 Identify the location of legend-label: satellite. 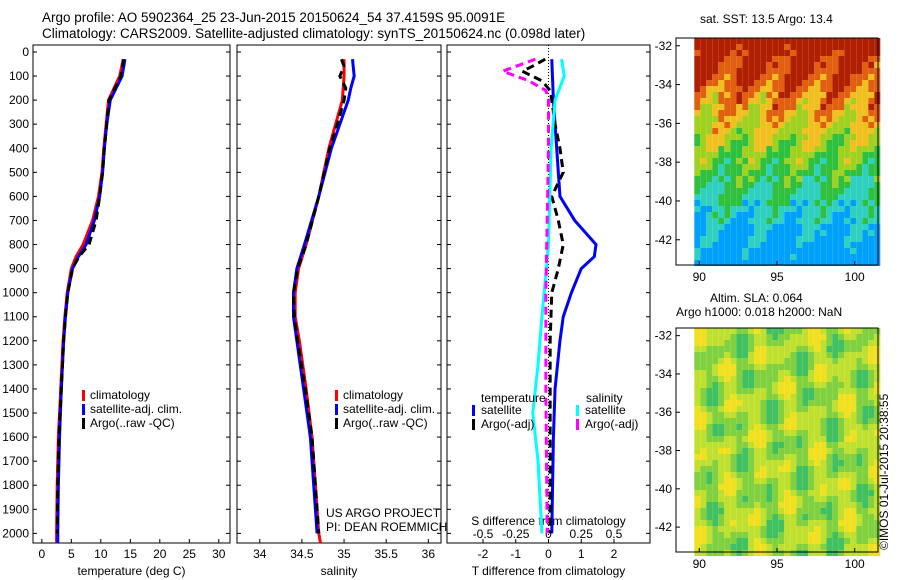
(501, 410).